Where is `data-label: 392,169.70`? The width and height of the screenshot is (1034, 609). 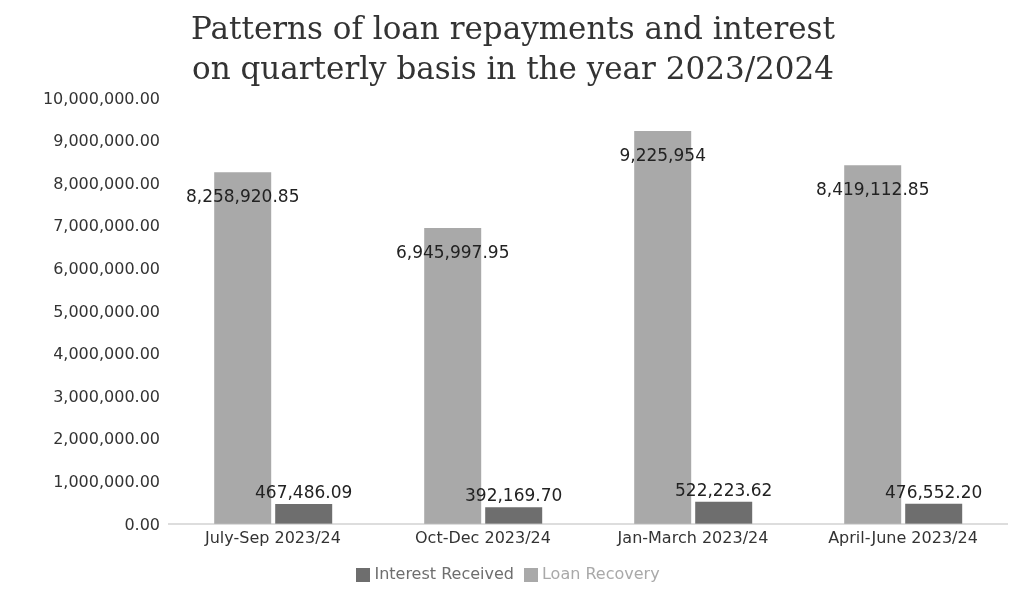
data-label: 392,169.70 is located at coordinates (514, 495).